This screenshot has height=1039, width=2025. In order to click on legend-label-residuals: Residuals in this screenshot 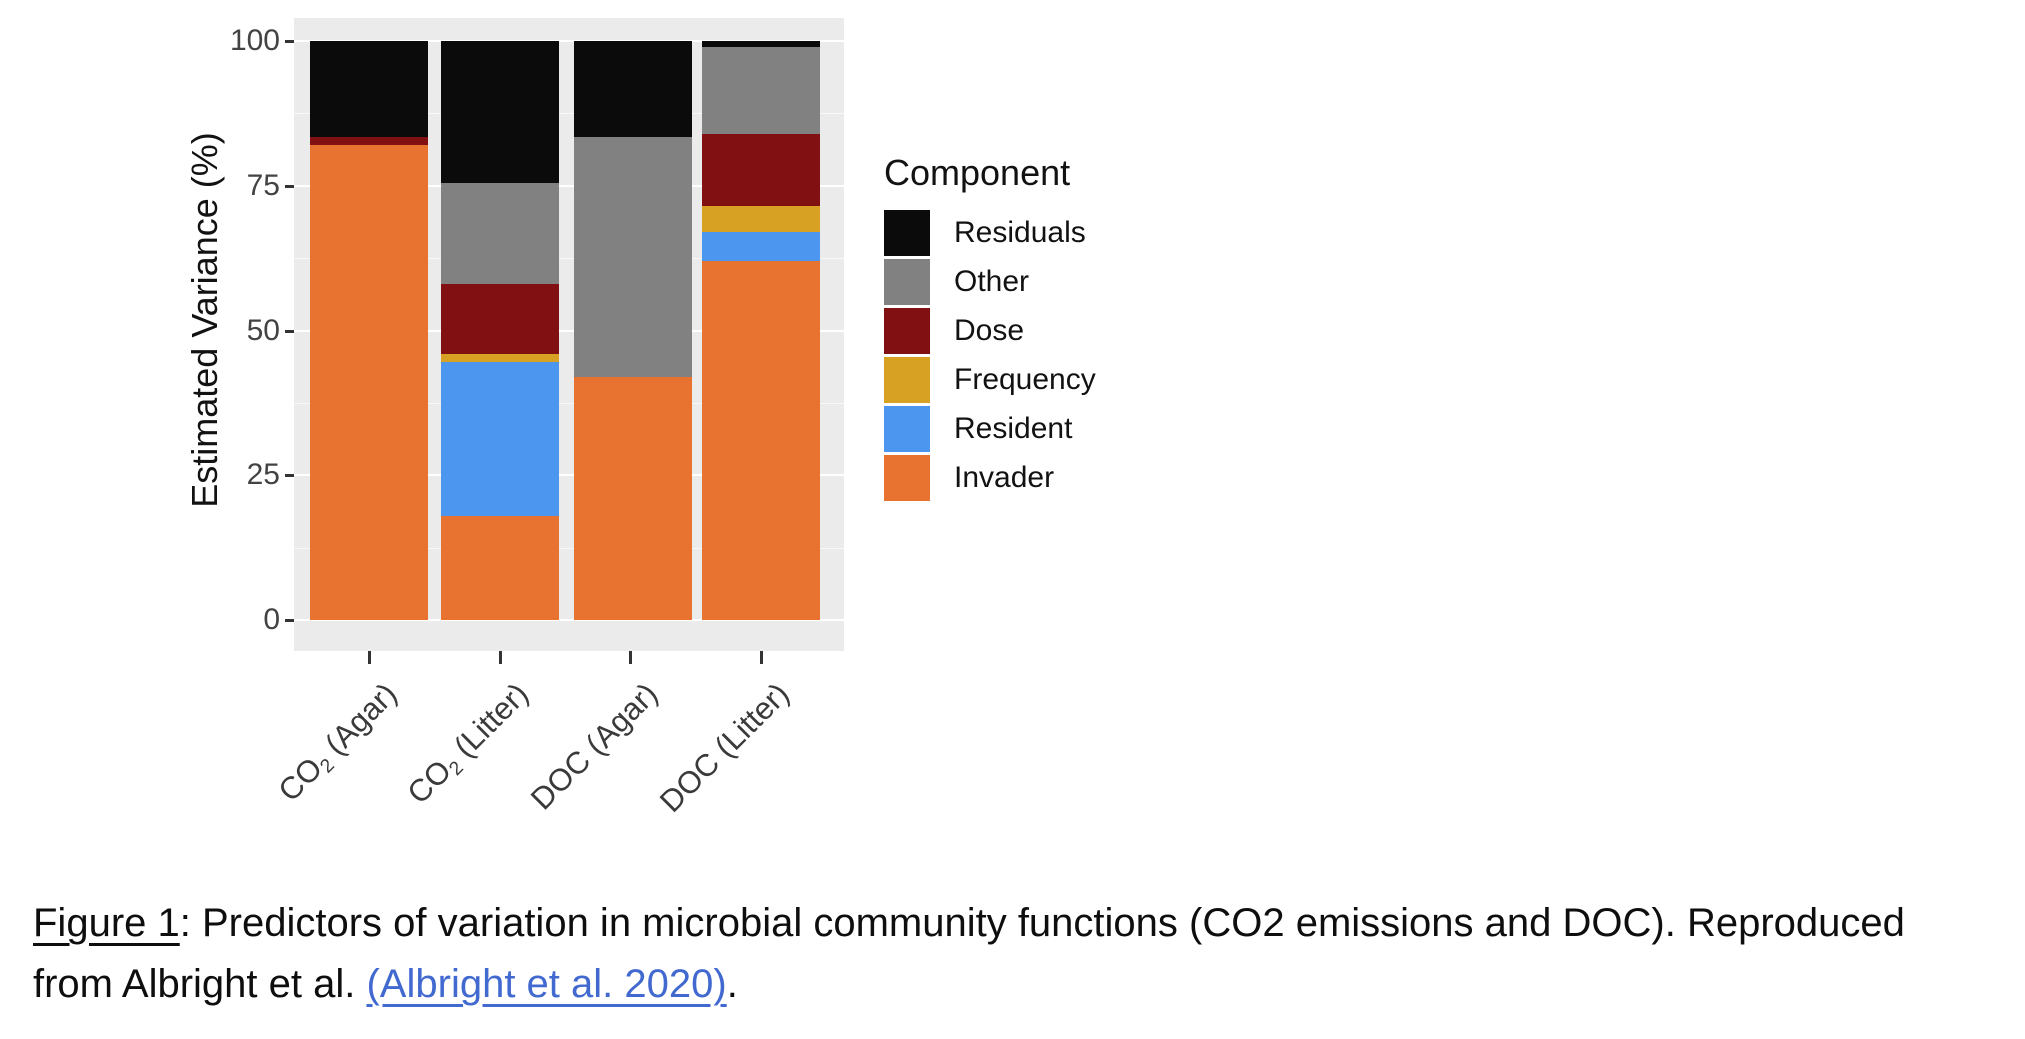, I will do `click(1020, 232)`.